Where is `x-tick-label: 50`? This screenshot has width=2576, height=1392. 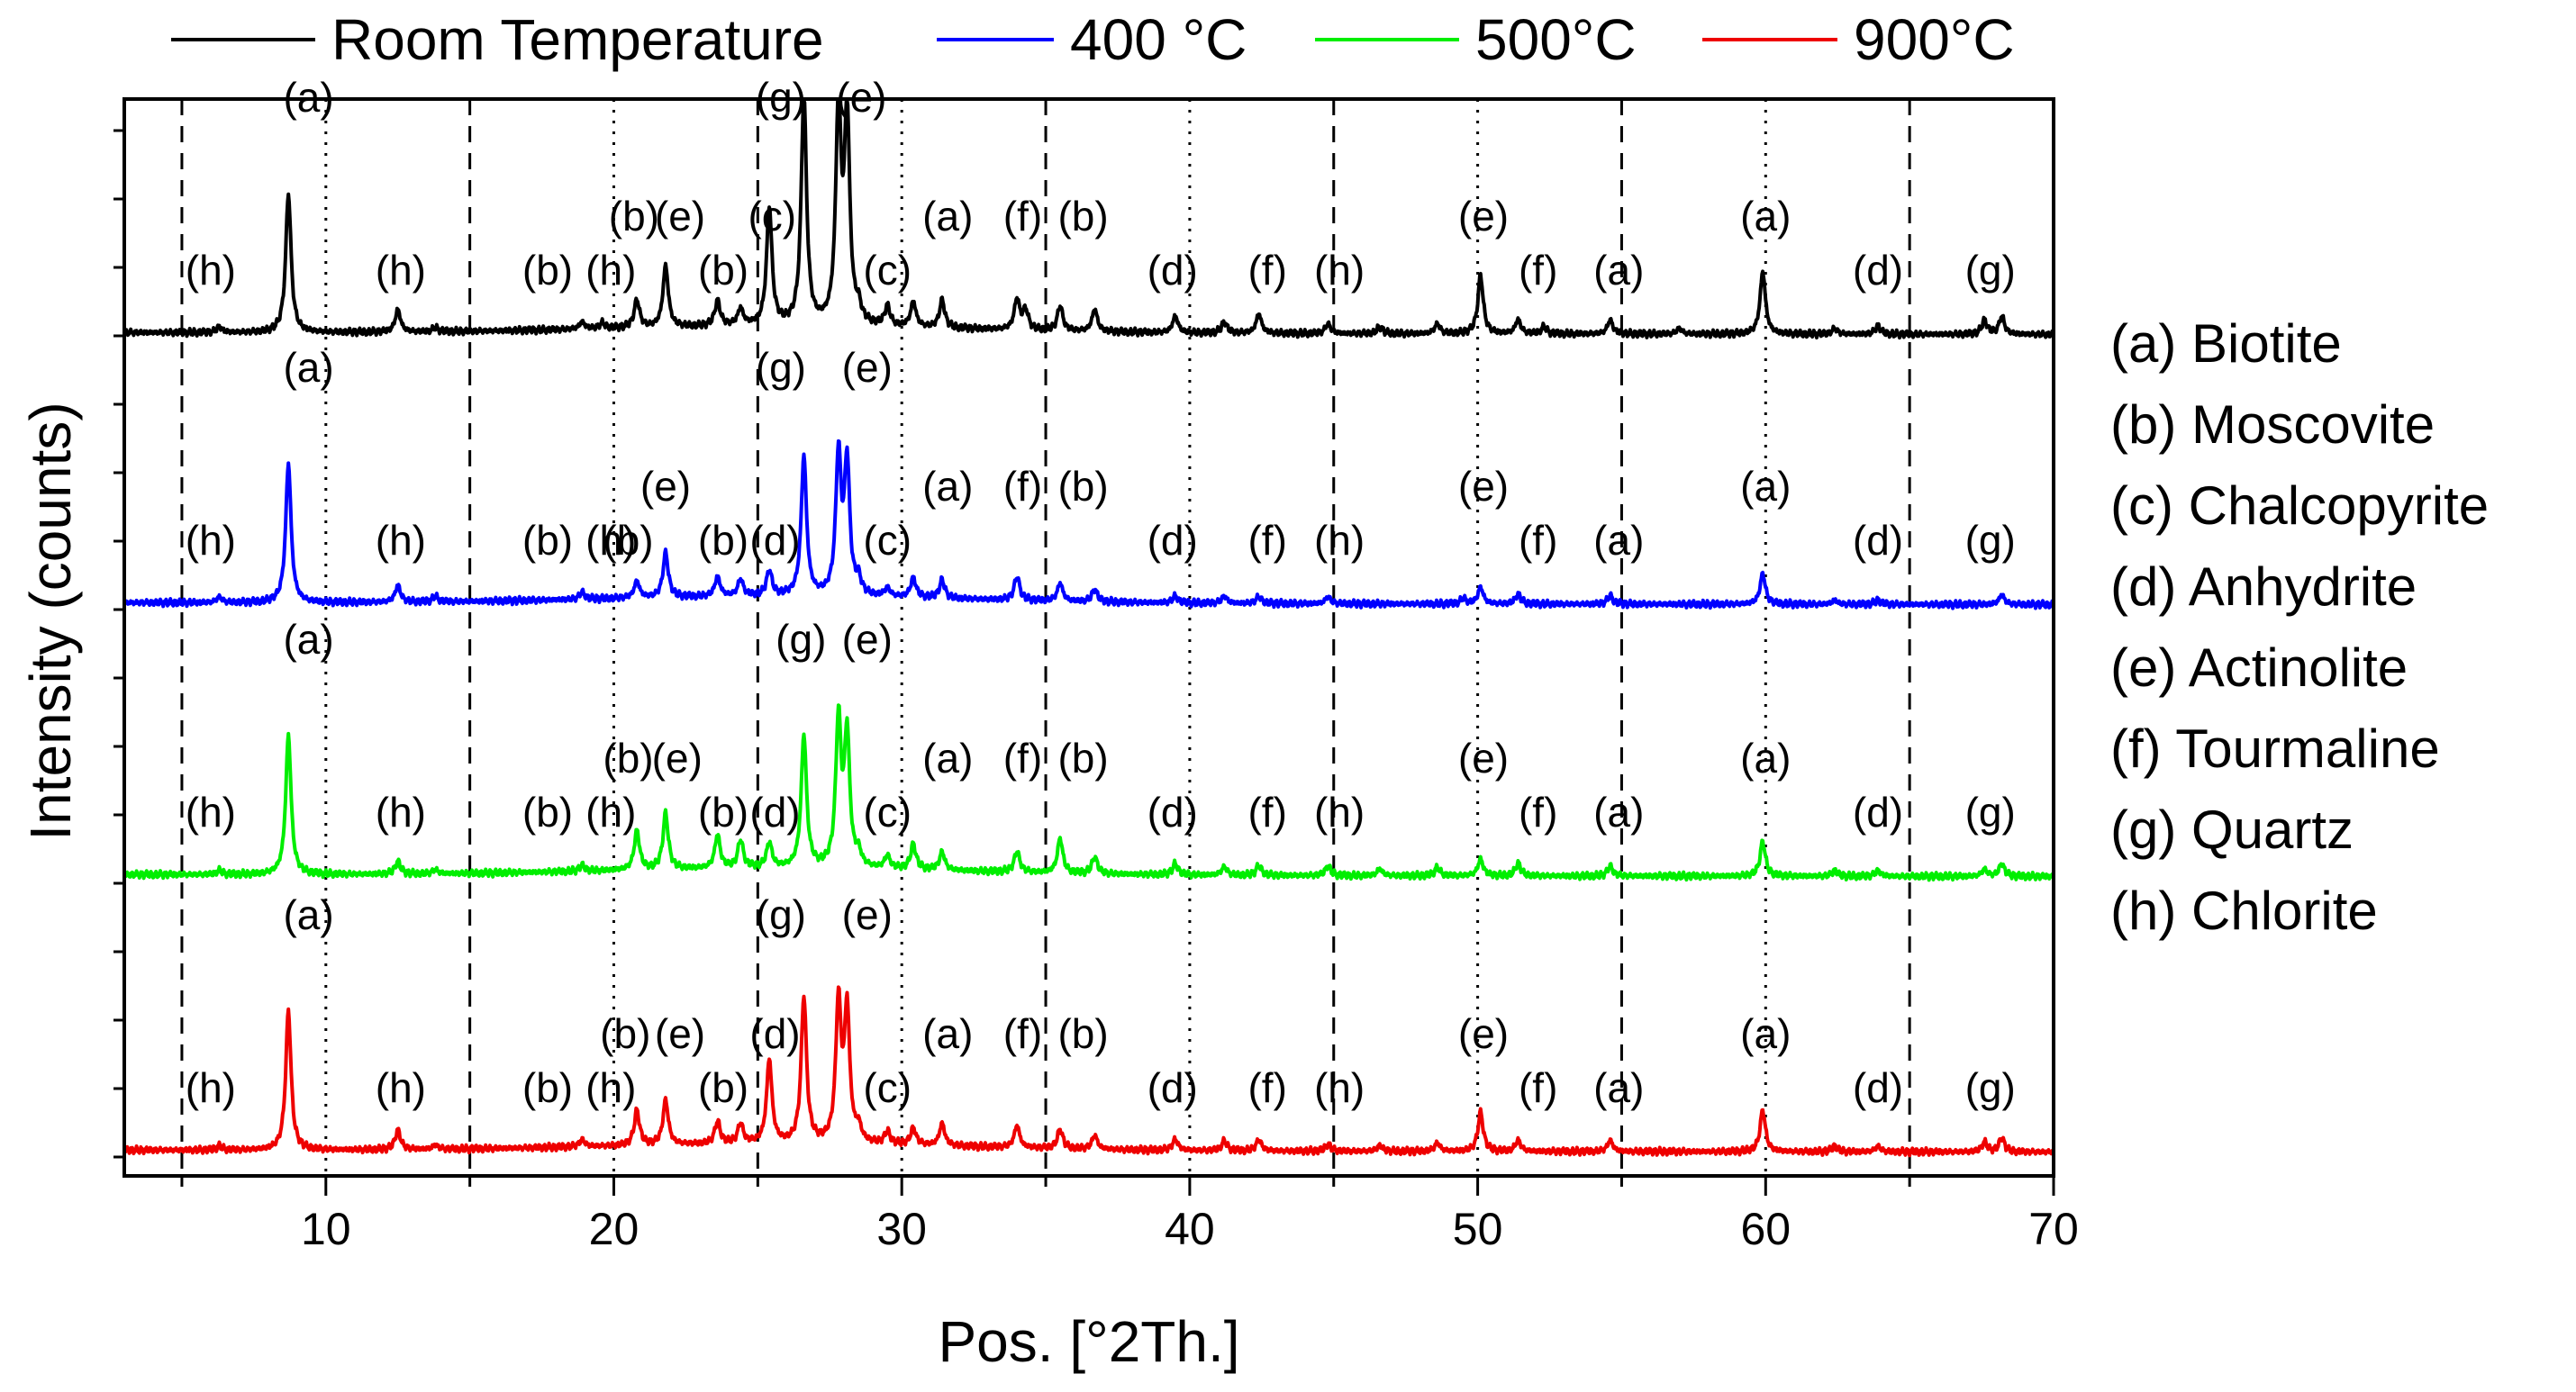
x-tick-label: 50 is located at coordinates (1478, 1229).